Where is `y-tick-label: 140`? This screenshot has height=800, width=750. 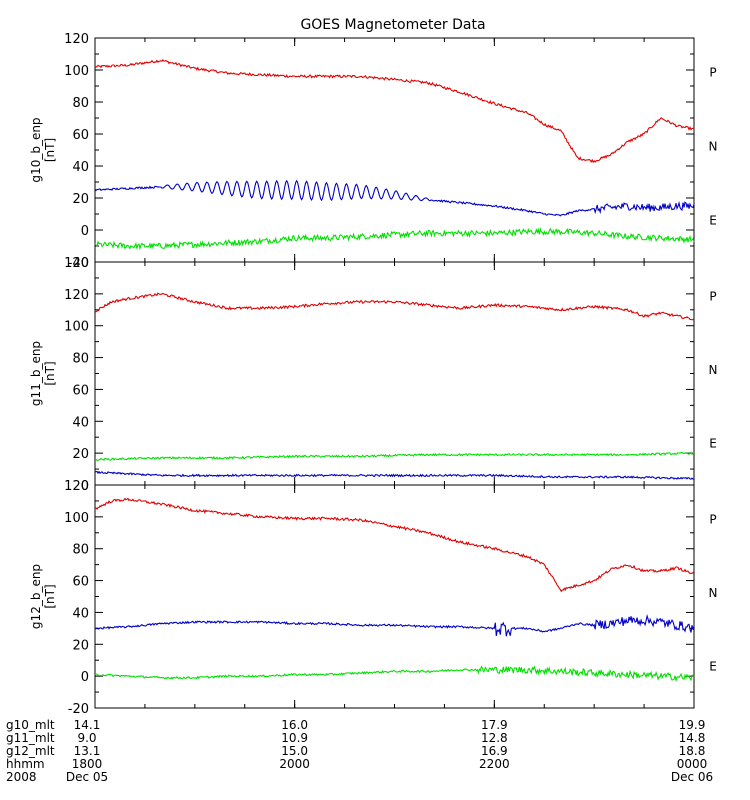
y-tick-label: 140 is located at coordinates (76, 263).